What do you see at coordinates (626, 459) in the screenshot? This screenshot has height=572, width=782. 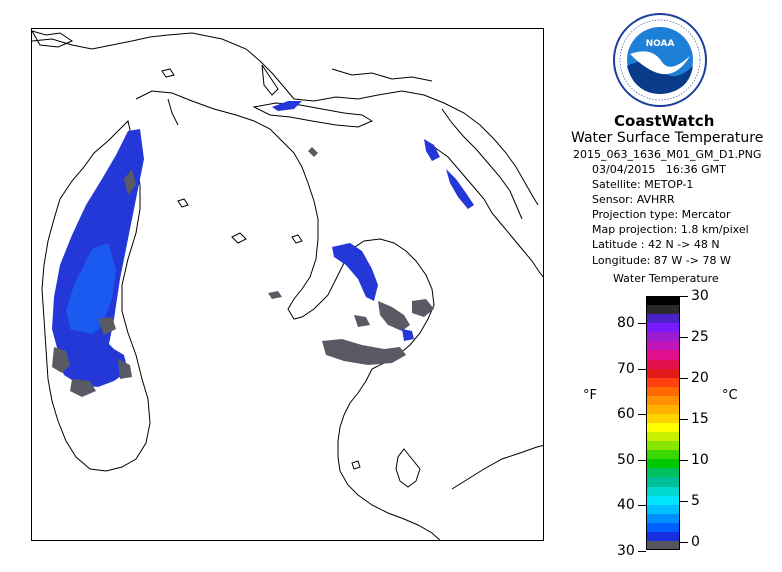 I see `fahrenheit-tick-label: 50` at bounding box center [626, 459].